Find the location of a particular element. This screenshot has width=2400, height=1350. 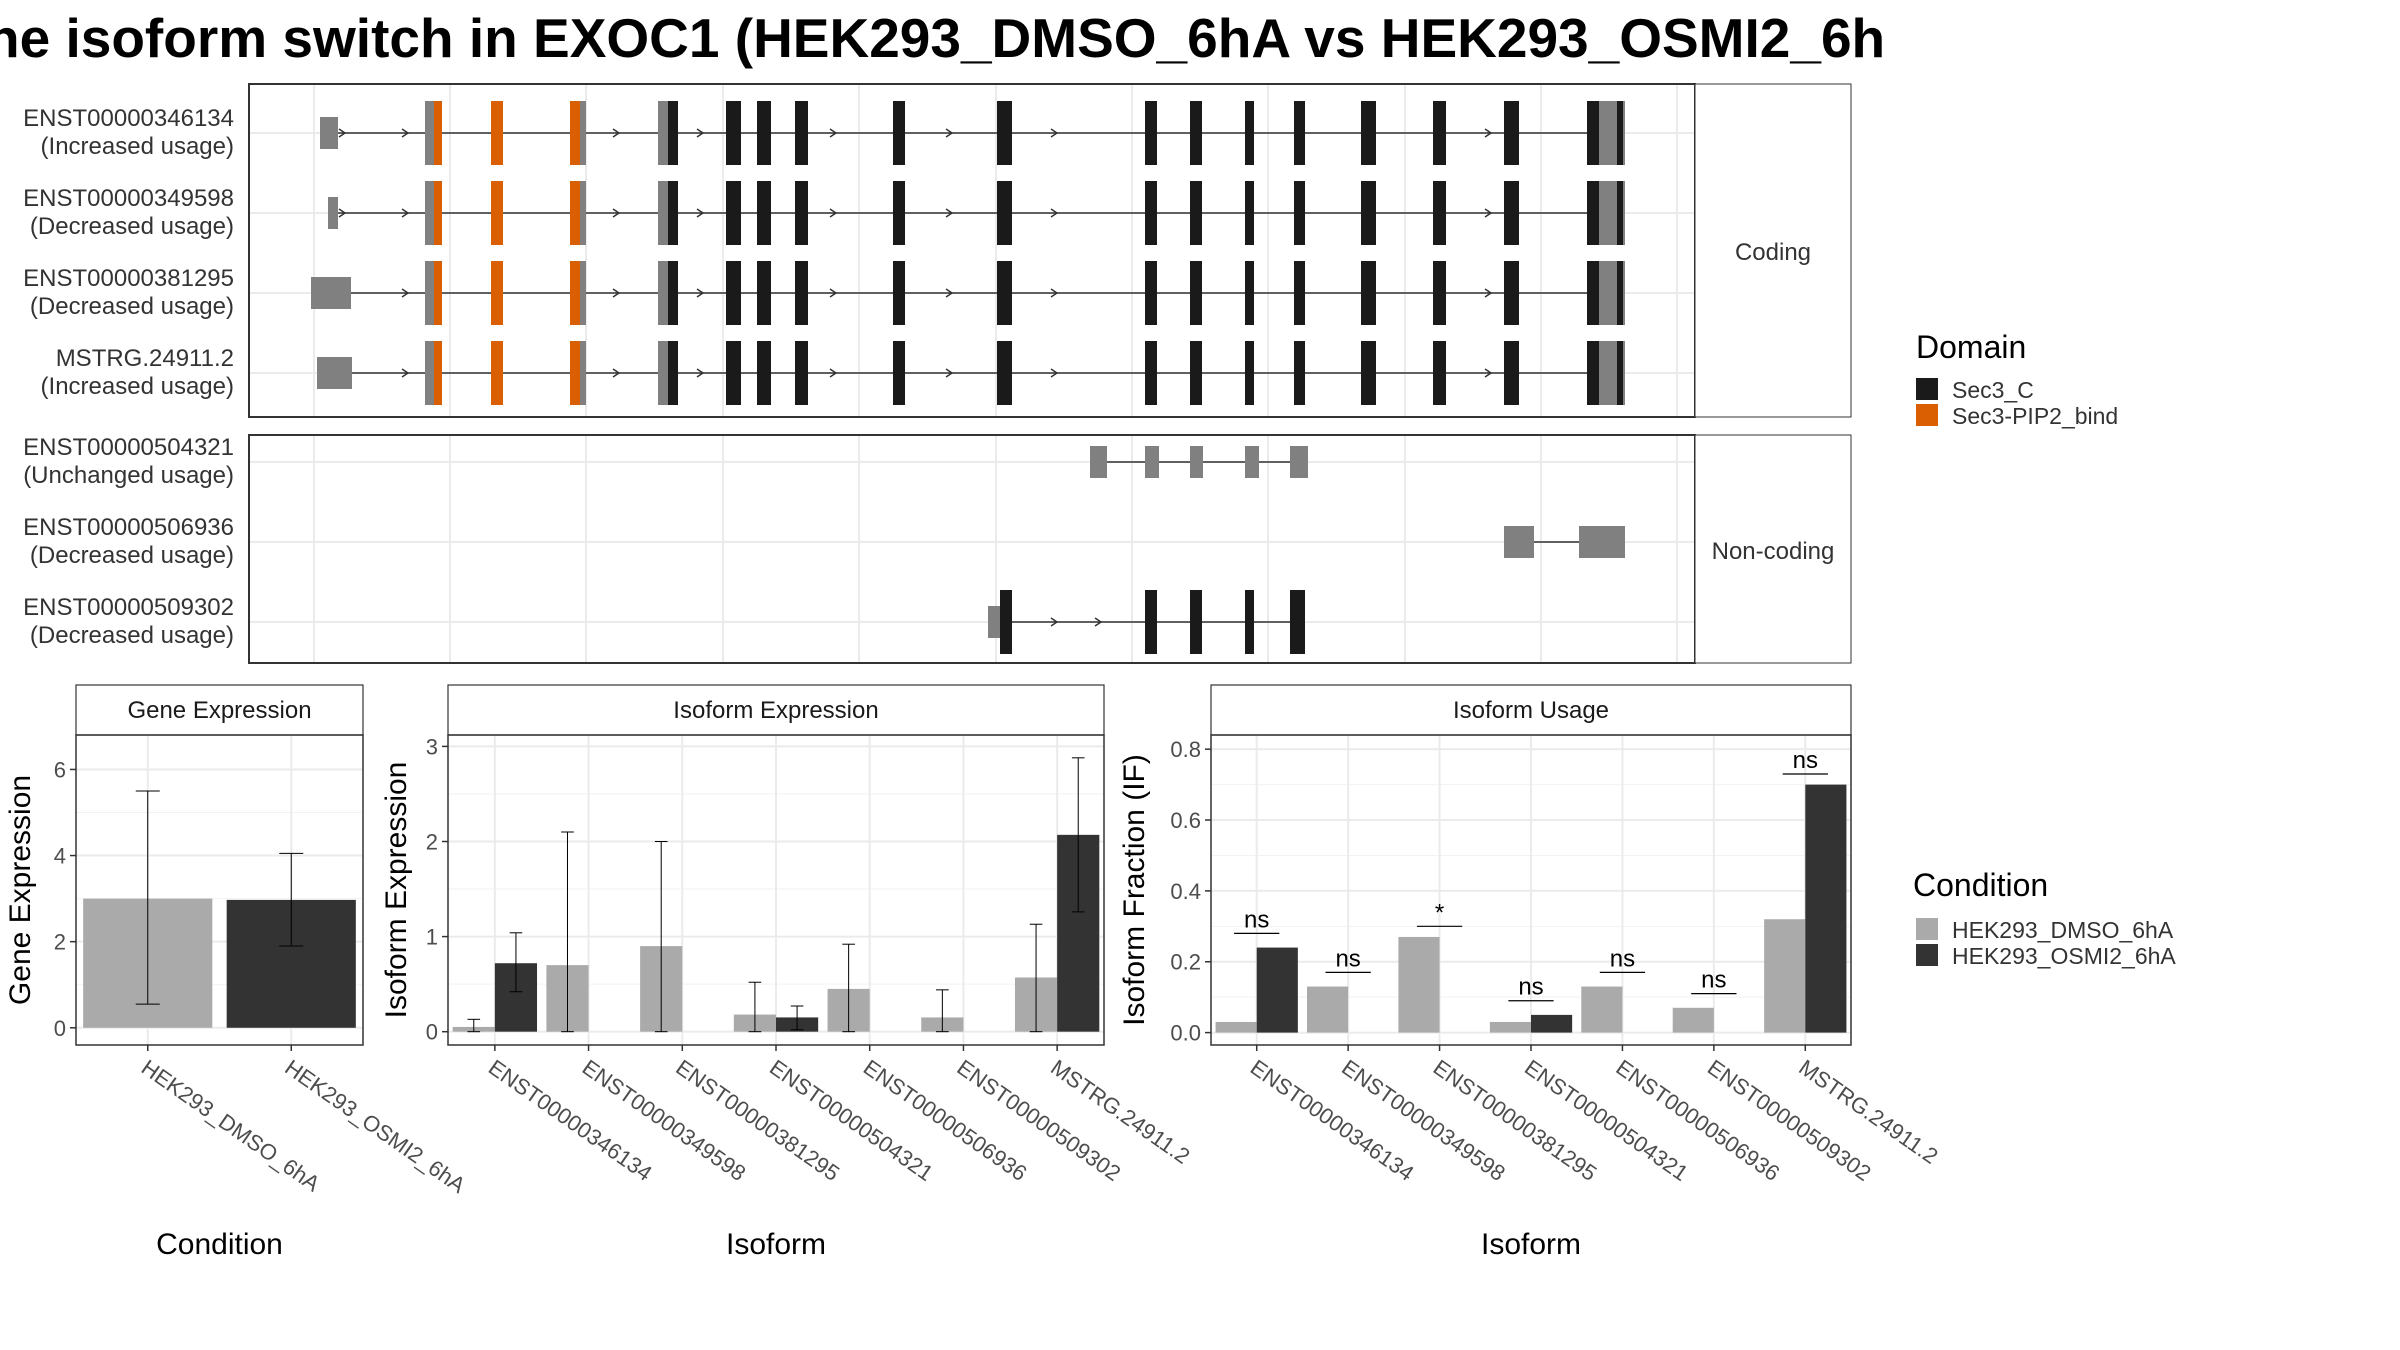

y-tick-label: 1 is located at coordinates (432, 937).